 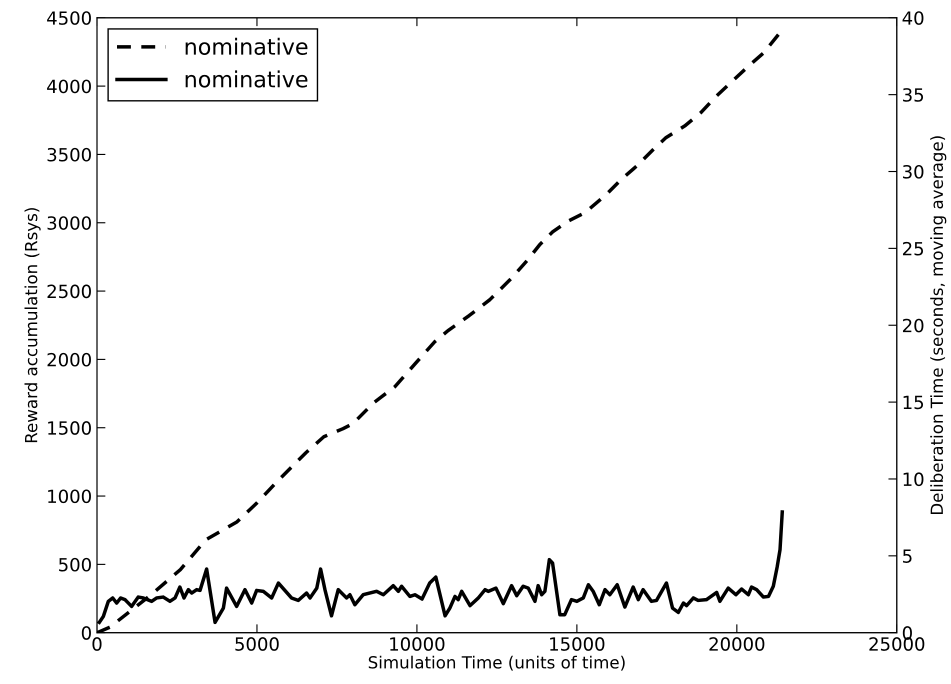 I want to click on y2-tick-label: 25, so click(x=913, y=249).